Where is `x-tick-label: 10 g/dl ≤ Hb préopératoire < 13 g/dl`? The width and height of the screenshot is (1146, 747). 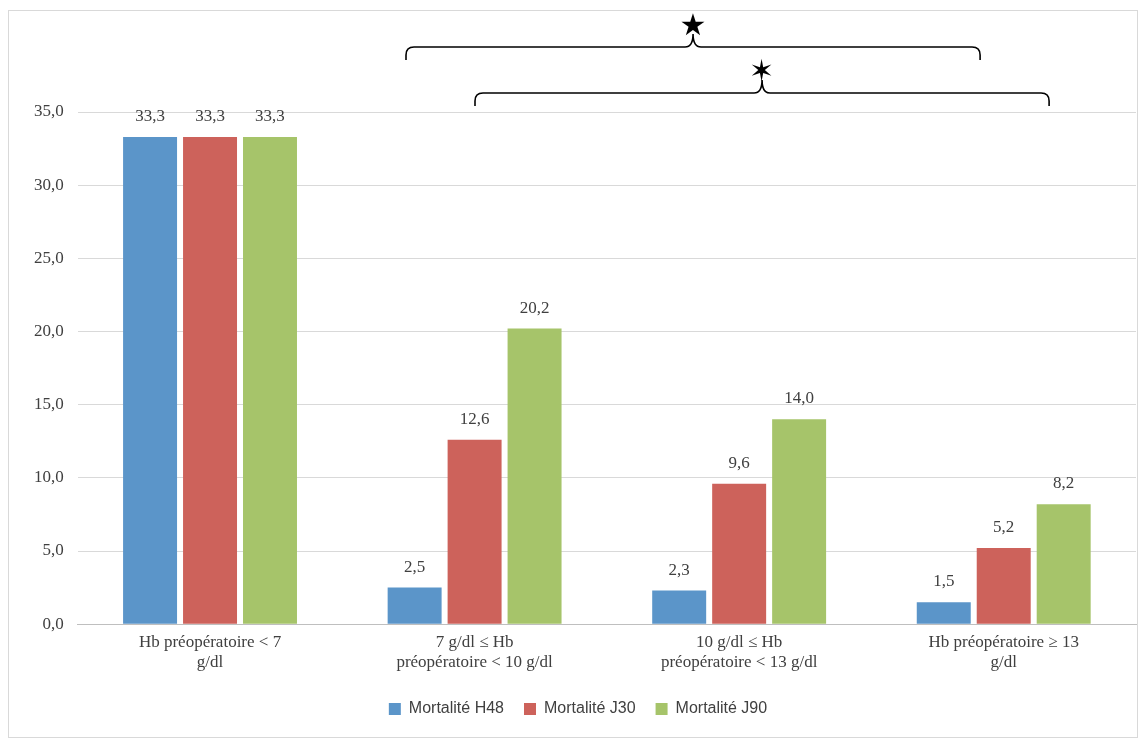
x-tick-label: 10 g/dl ≤ Hb préopératoire < 13 g/dl is located at coordinates (739, 651).